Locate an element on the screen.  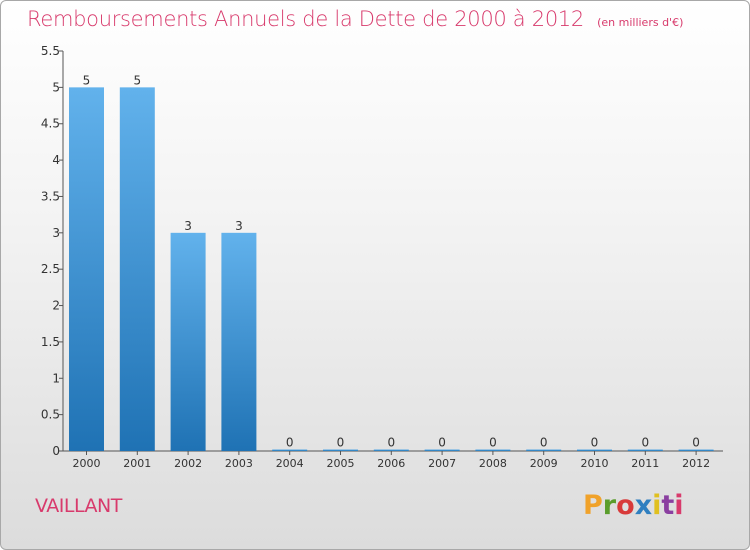
x-tick-label: 2006 is located at coordinates (391, 463).